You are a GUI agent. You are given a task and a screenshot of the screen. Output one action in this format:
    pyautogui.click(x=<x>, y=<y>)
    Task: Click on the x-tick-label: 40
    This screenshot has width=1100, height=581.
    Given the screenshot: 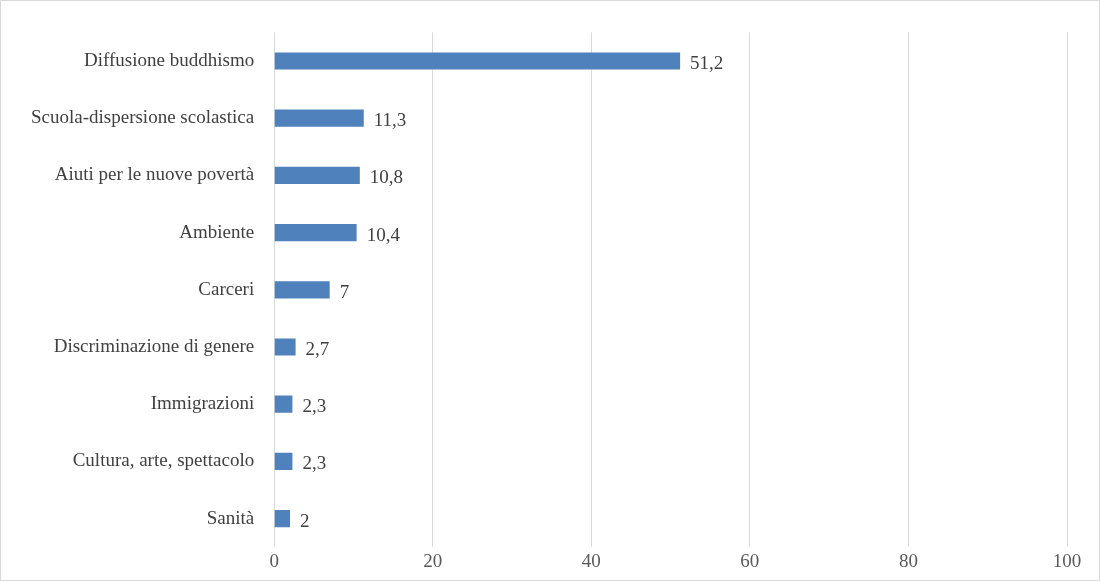 What is the action you would take?
    pyautogui.click(x=591, y=560)
    